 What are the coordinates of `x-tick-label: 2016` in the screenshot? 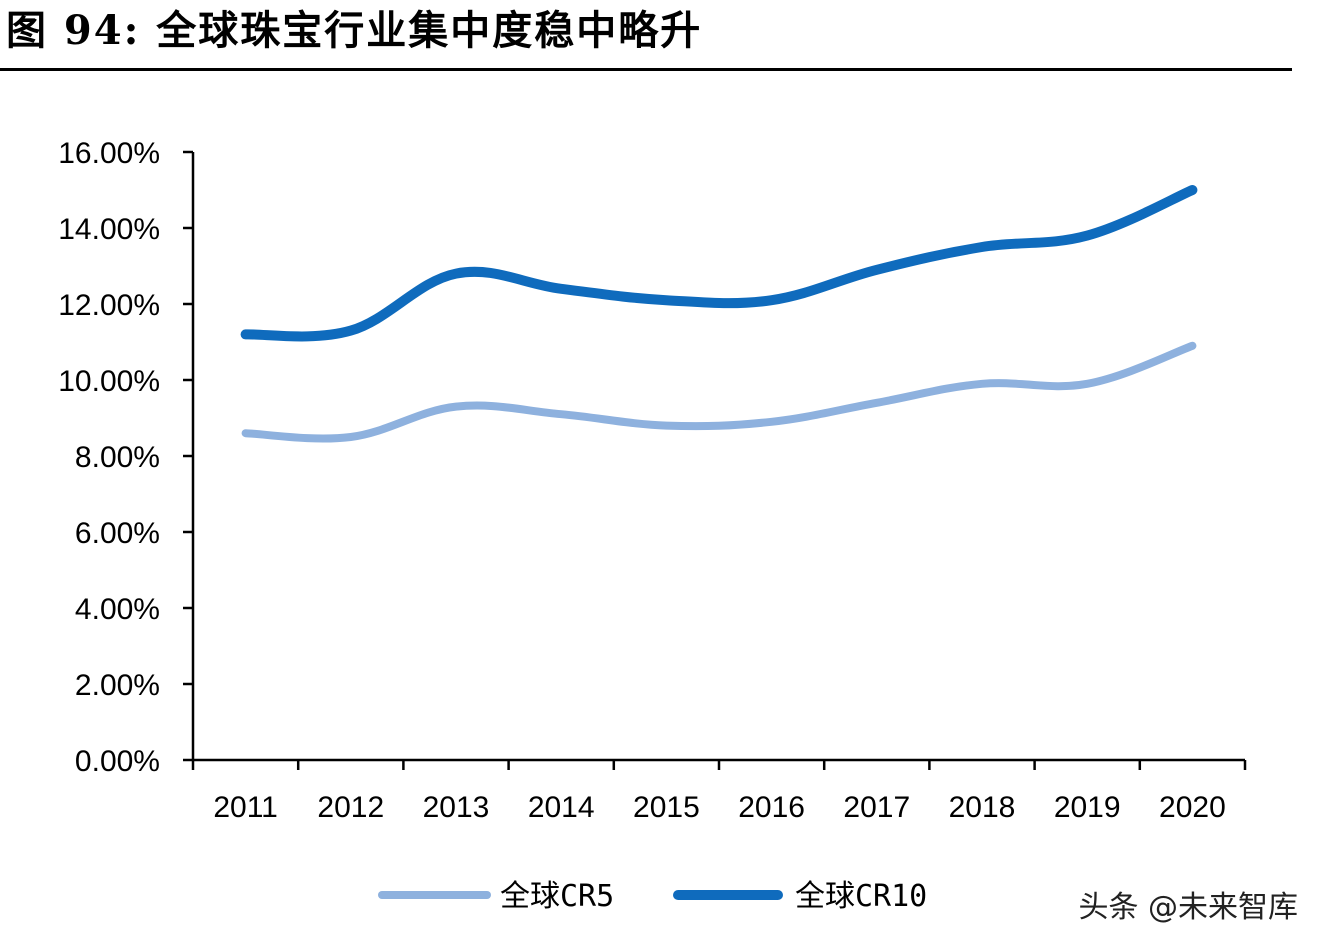 It's located at (771, 807).